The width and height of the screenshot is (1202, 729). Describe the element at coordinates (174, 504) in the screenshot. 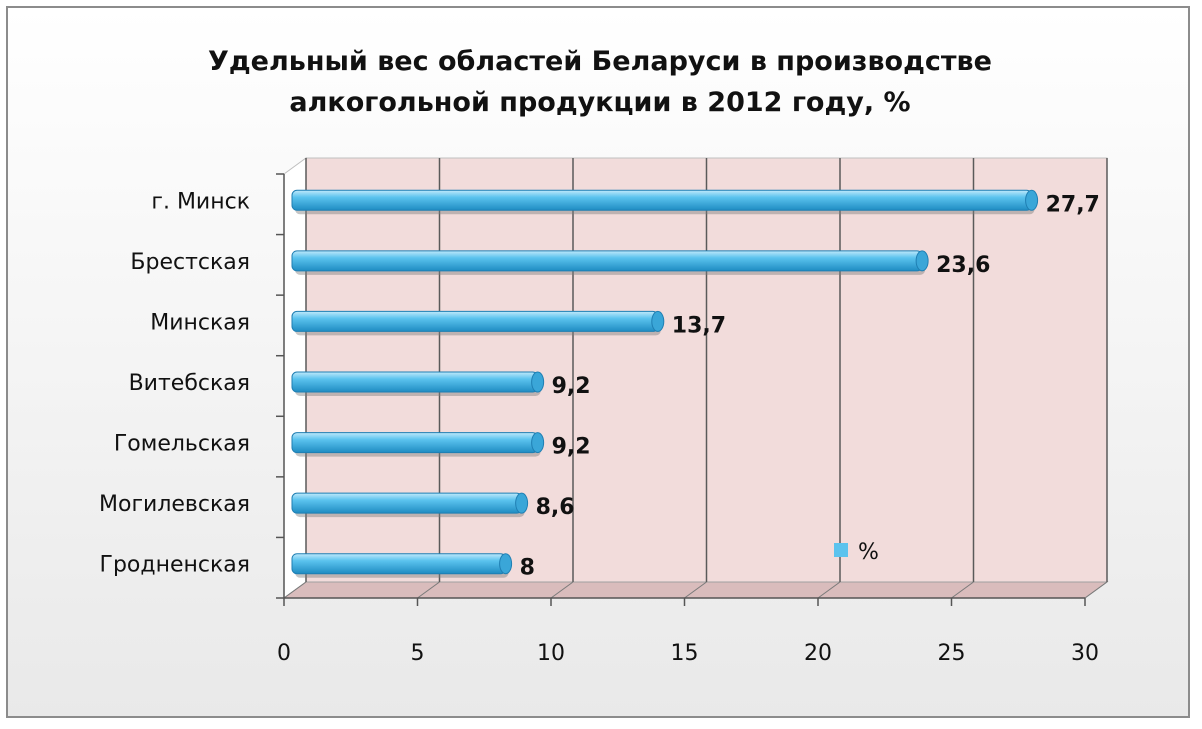

I see `category-label: Могилевская` at that location.